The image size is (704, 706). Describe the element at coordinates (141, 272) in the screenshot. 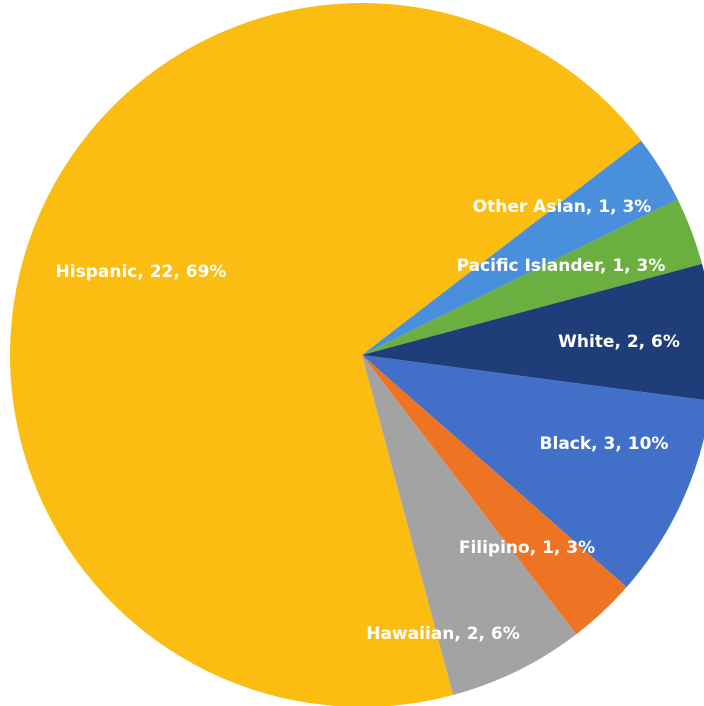

I see `data-label: Hispanic, 22, 69%` at that location.